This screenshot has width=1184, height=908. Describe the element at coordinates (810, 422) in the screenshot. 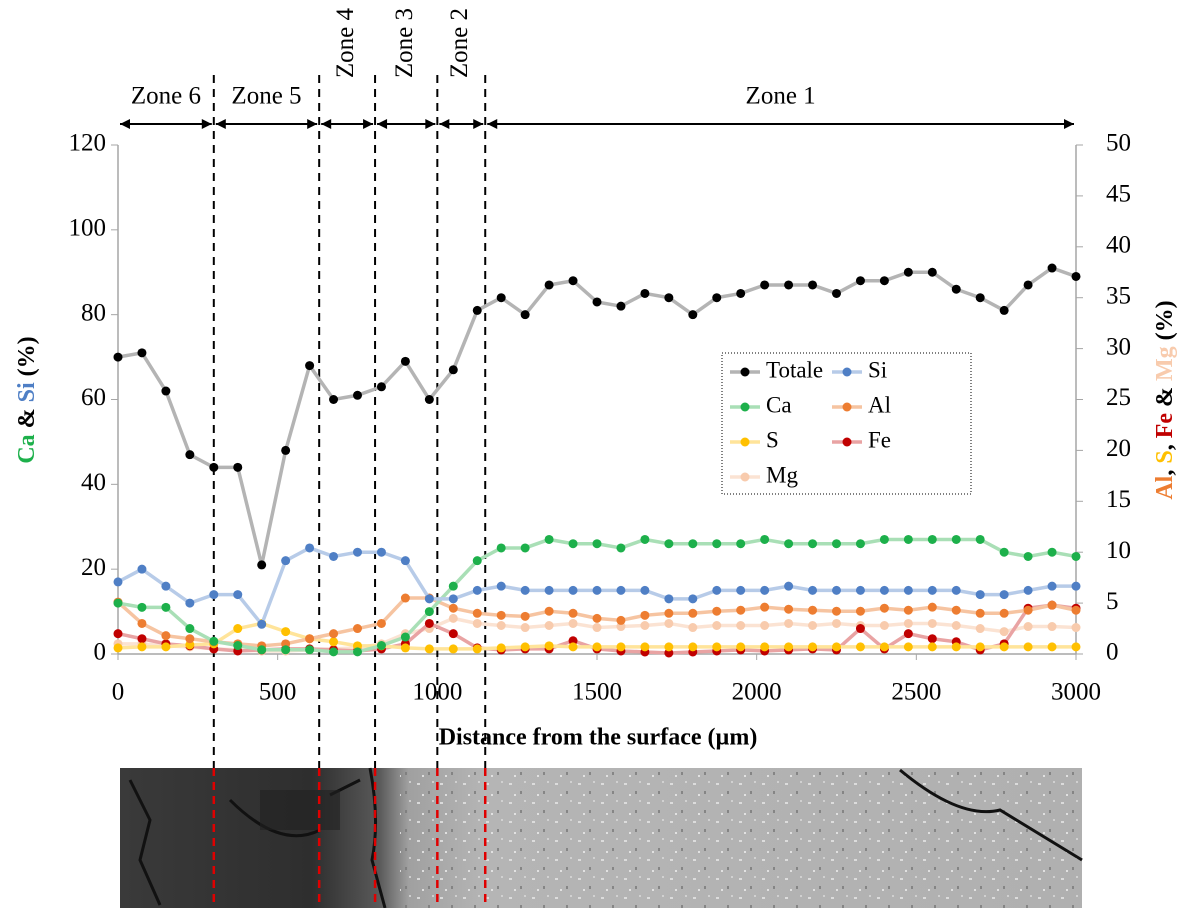

I see `legend: Totale Si Ca Al S Fe Mg` at that location.